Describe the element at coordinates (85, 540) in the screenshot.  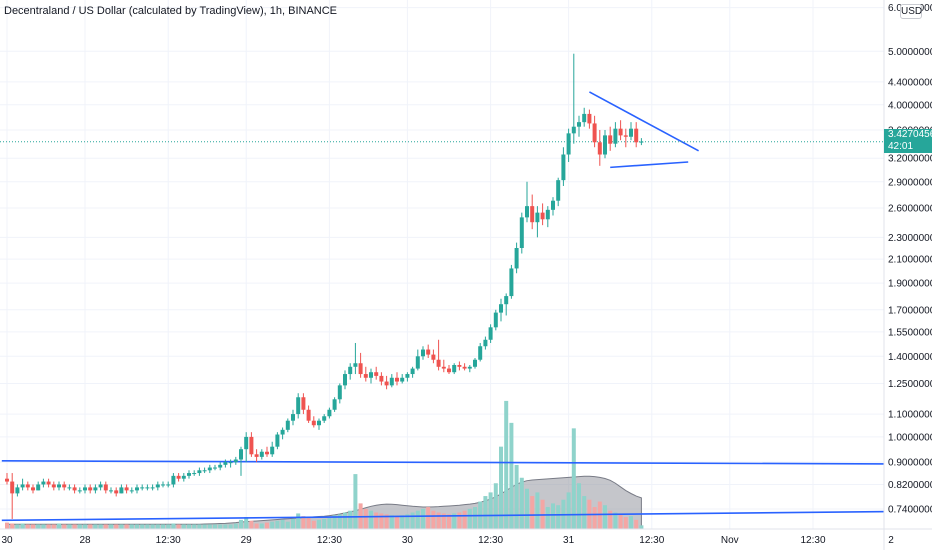
I see `time-tick-label: 28` at that location.